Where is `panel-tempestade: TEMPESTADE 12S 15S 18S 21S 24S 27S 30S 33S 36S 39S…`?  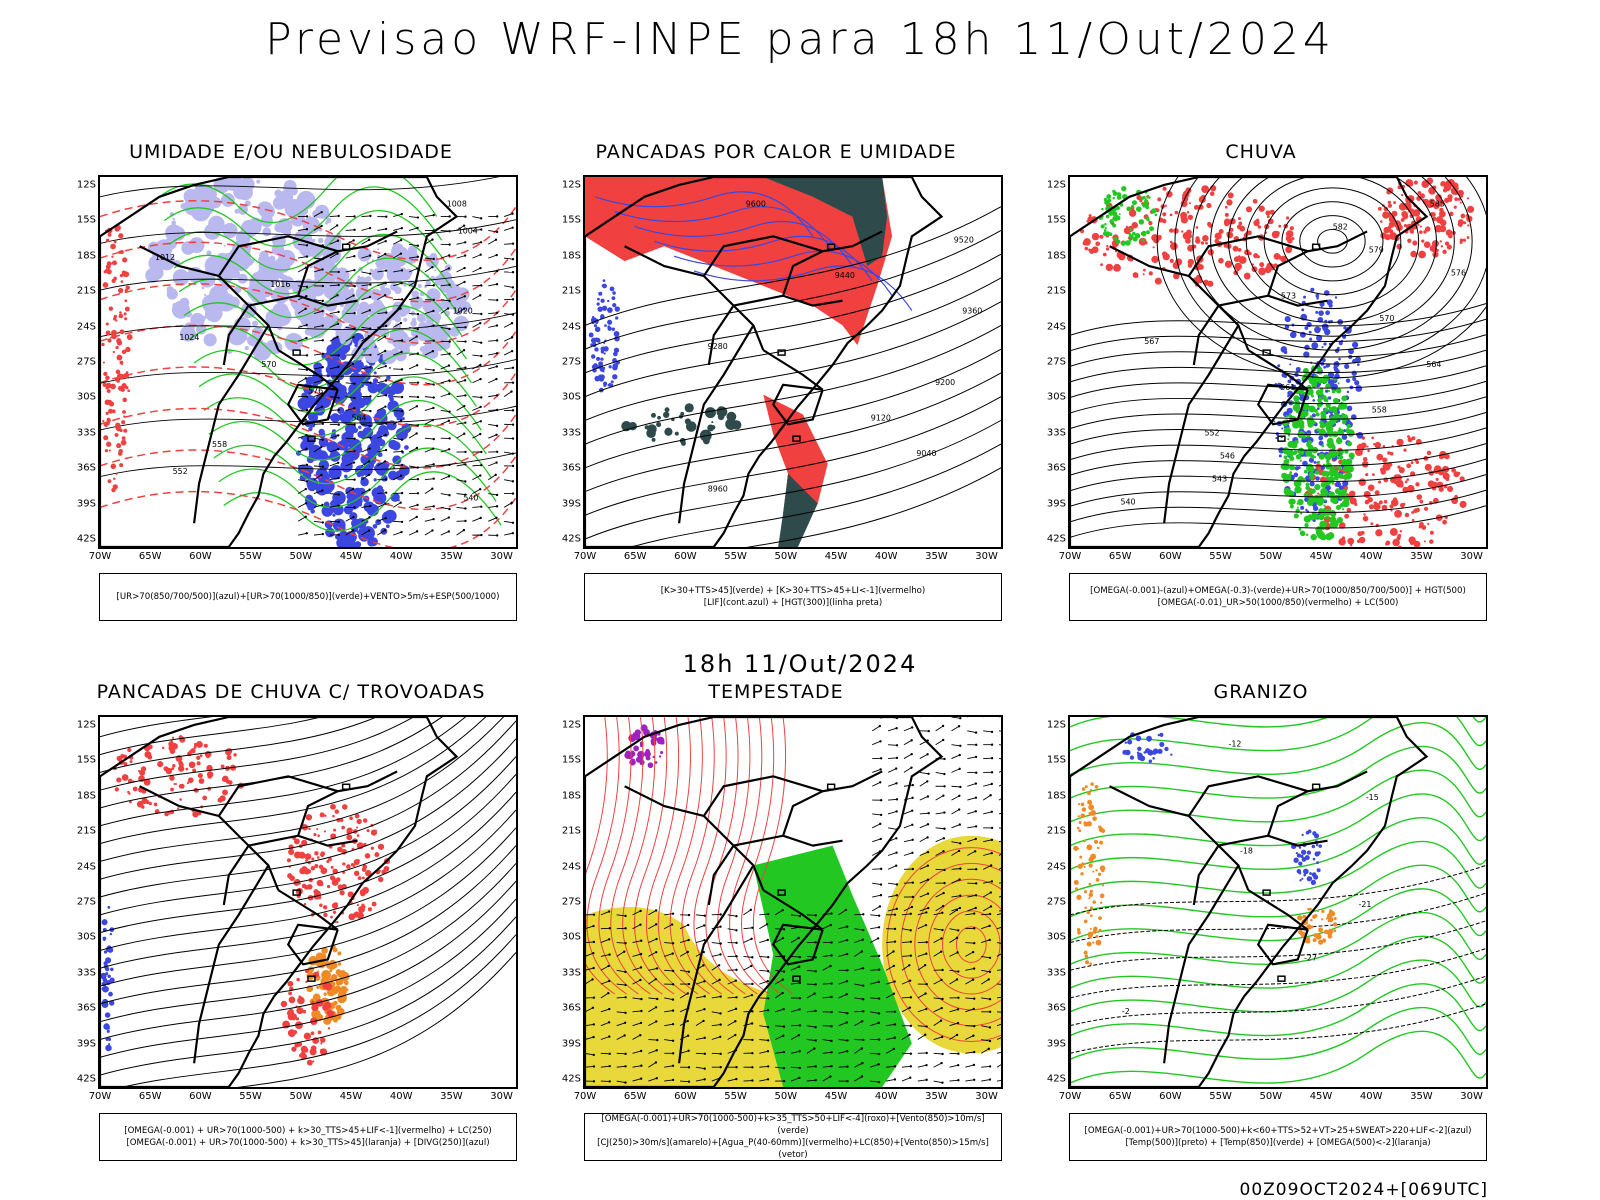 panel-tempestade: TEMPESTADE 12S 15S 18S 21S 24S 27S 30S 33S 36S 39S… is located at coordinates (776, 923).